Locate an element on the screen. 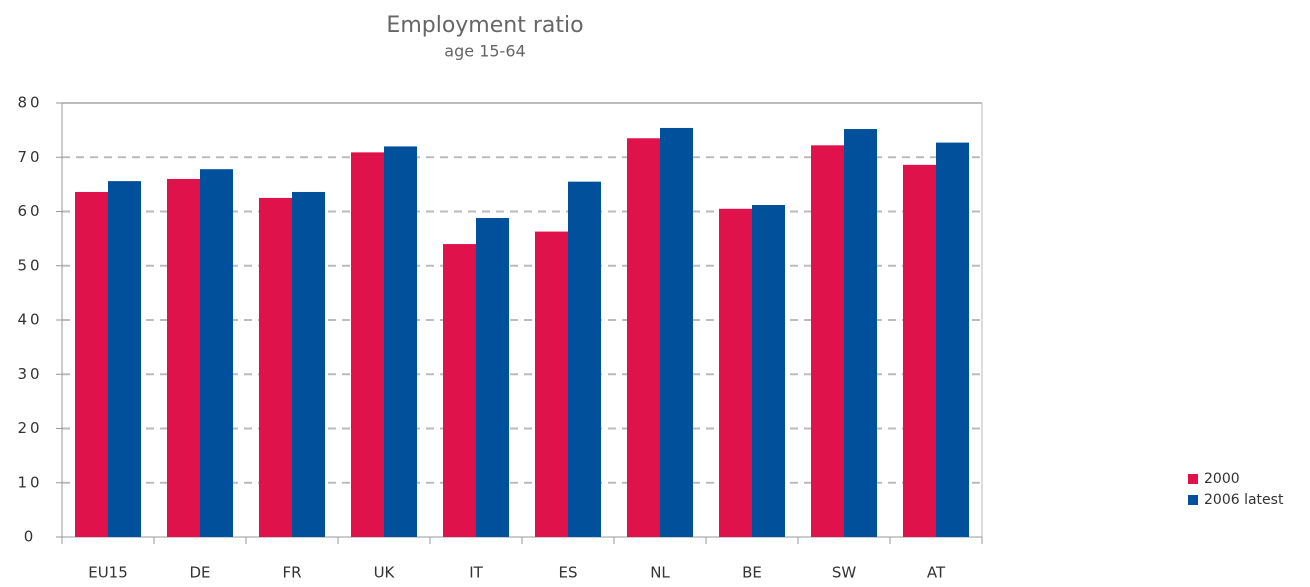 This screenshot has width=1310, height=587. chart-subtitle: age 15-64 is located at coordinates (484, 51).